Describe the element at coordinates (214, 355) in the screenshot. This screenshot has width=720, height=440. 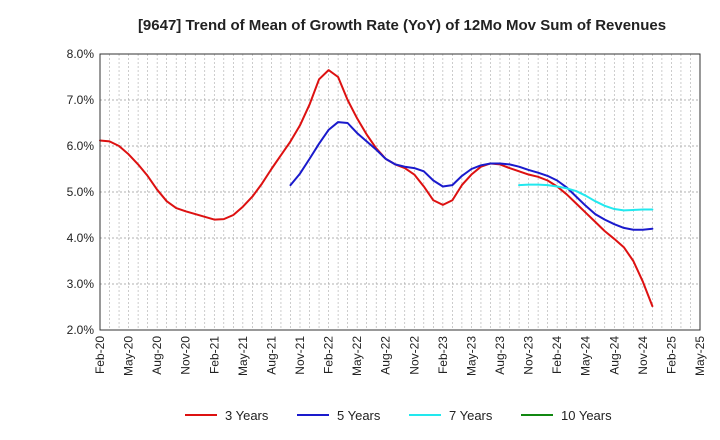
I see `x-tick-label: Feb-21` at that location.